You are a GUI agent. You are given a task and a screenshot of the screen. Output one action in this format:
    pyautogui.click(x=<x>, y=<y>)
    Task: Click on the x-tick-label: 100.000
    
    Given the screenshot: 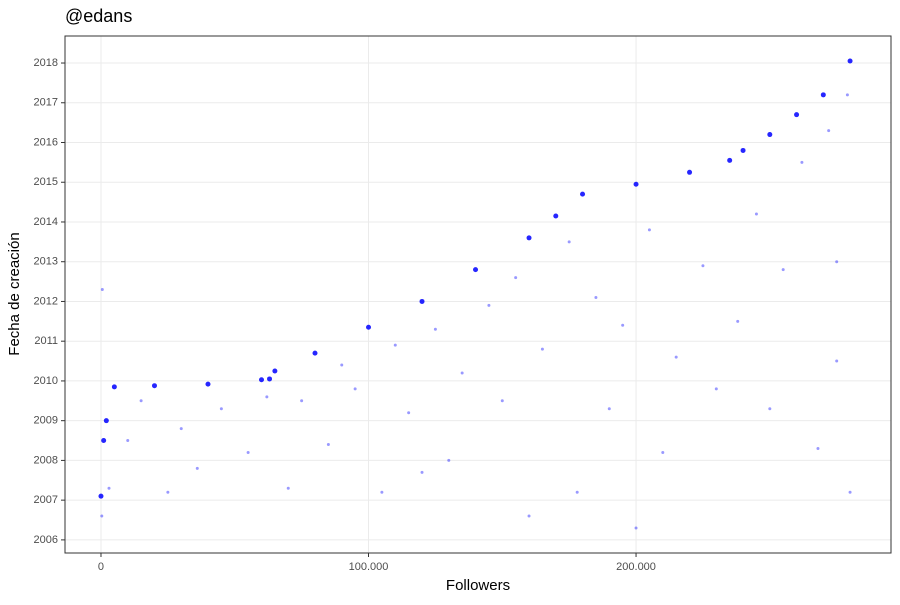 What is the action you would take?
    pyautogui.click(x=369, y=567)
    